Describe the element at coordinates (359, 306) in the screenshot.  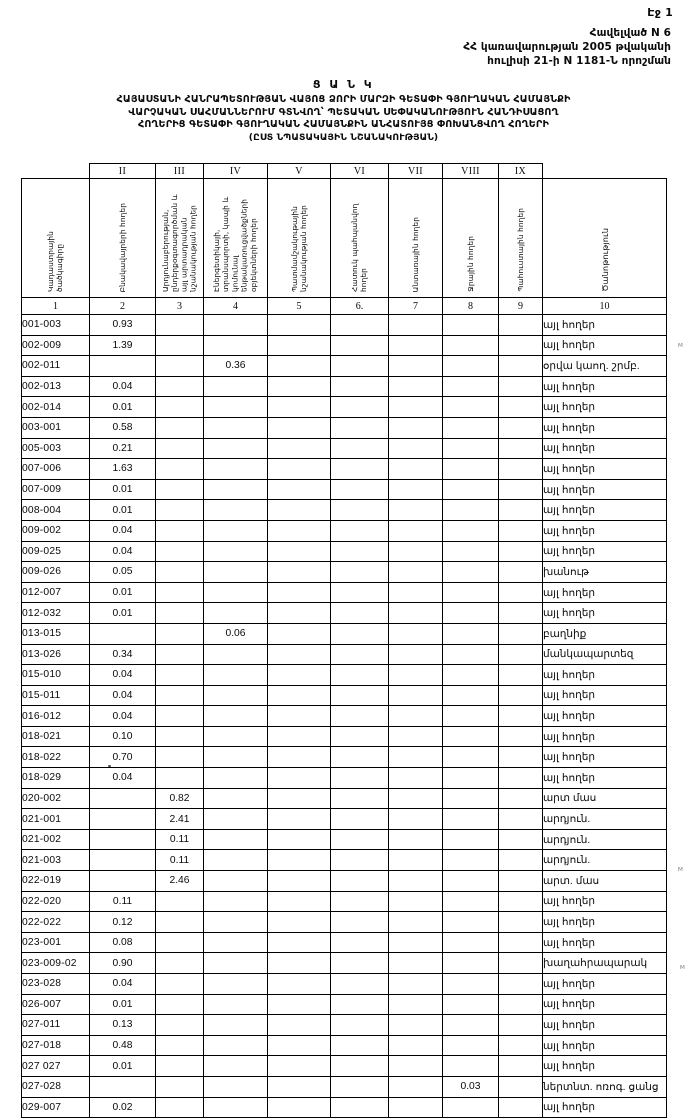
I see `colnum-6: 6.` at that location.